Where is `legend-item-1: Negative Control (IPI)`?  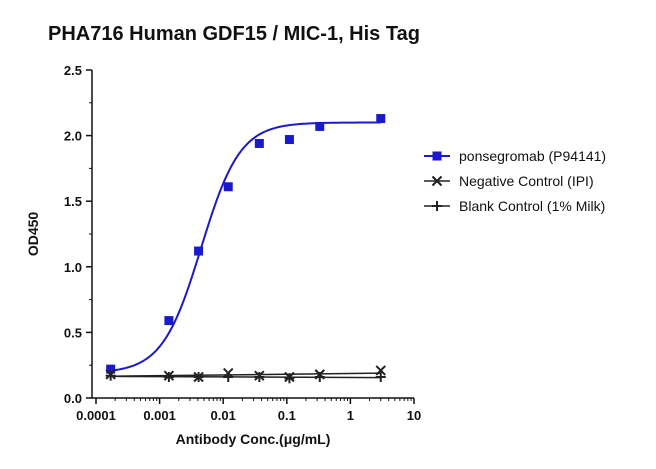 legend-item-1: Negative Control (IPI) is located at coordinates (509, 181).